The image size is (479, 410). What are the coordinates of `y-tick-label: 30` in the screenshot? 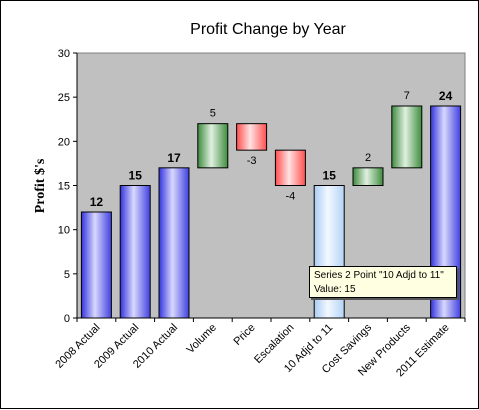 It's located at (64, 54).